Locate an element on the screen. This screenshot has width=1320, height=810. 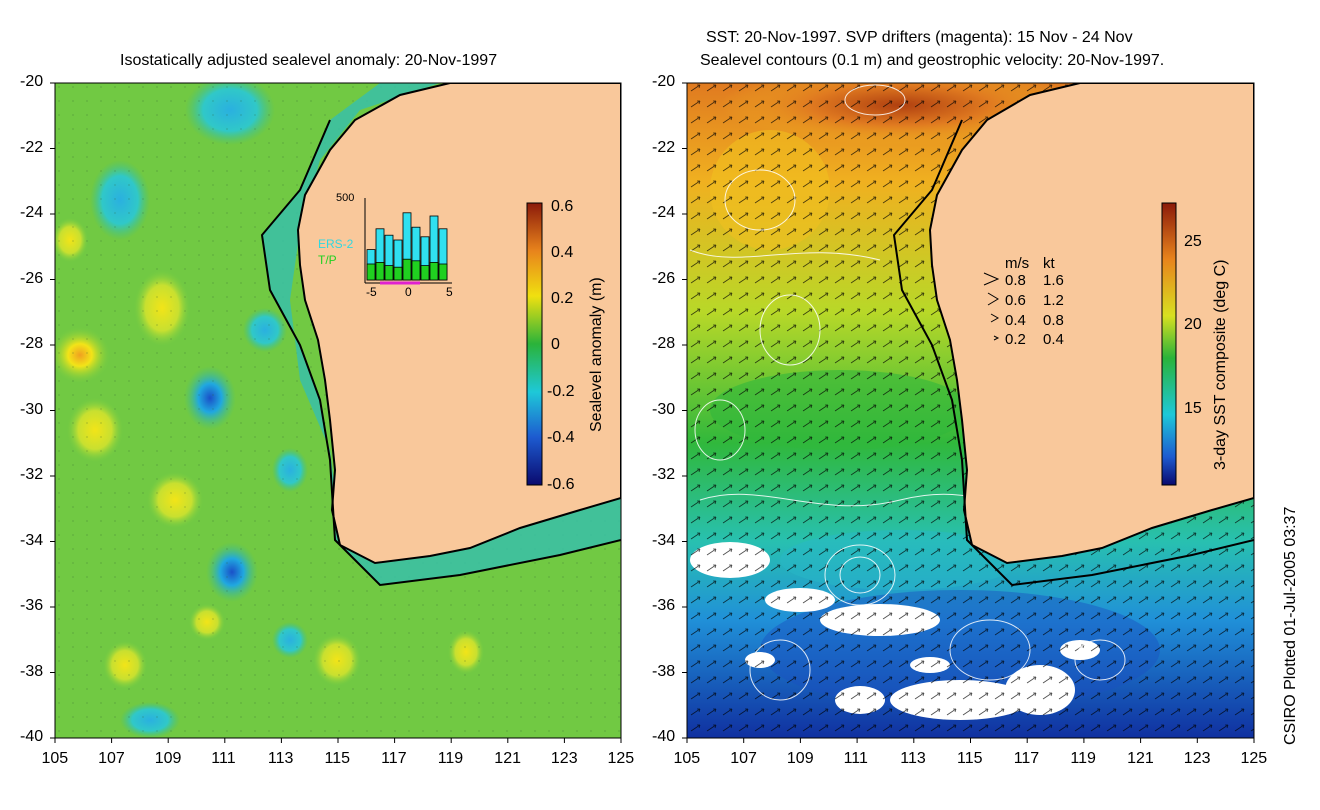
left-y-tick-label: -40 is located at coordinates (32, 736).